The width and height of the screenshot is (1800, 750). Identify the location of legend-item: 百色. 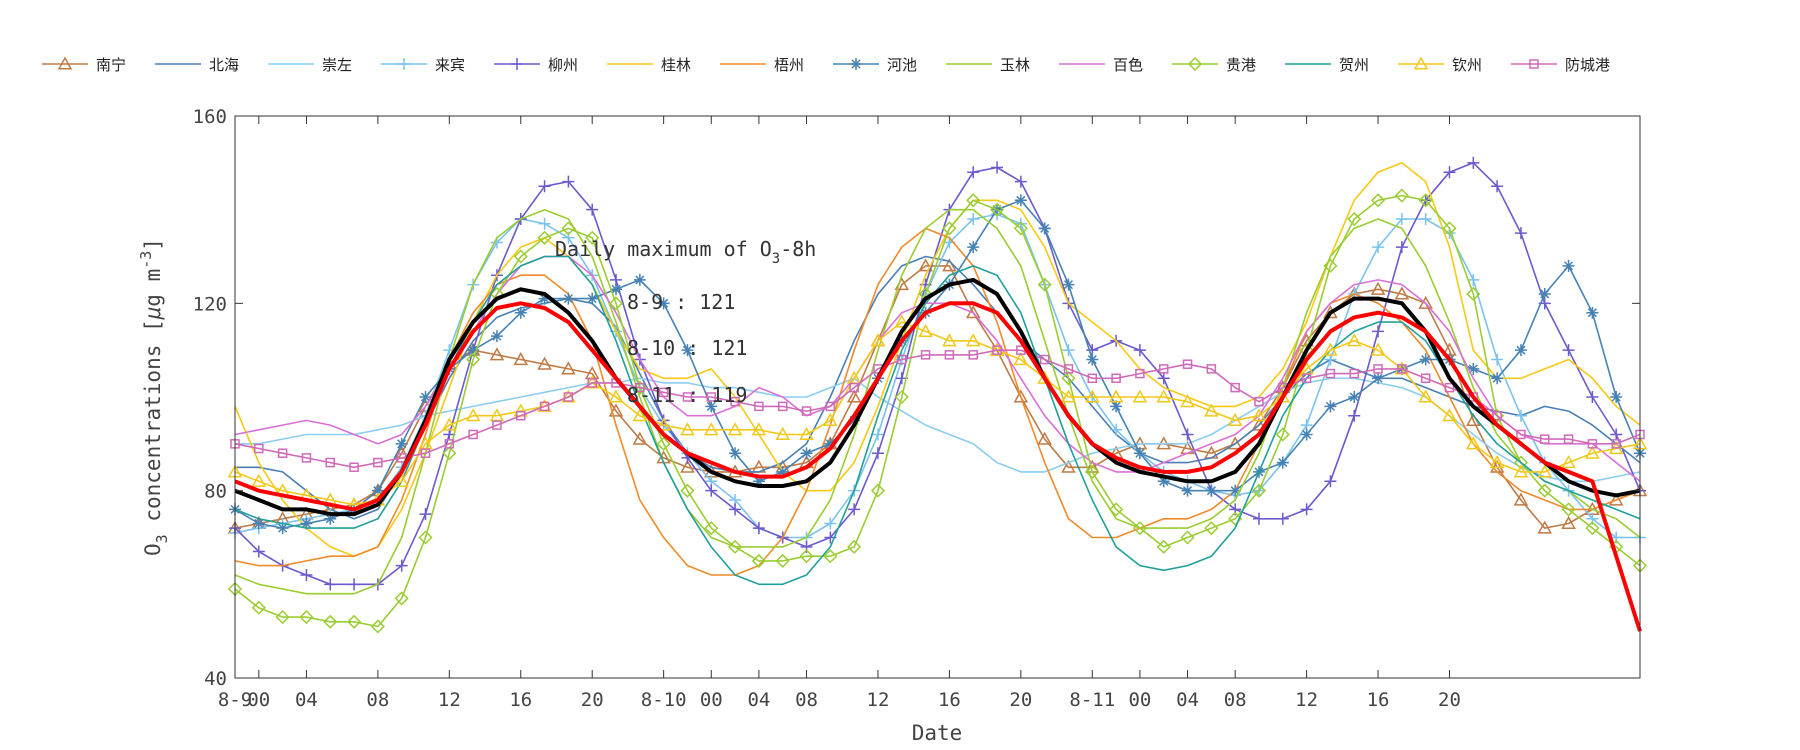
(1101, 65).